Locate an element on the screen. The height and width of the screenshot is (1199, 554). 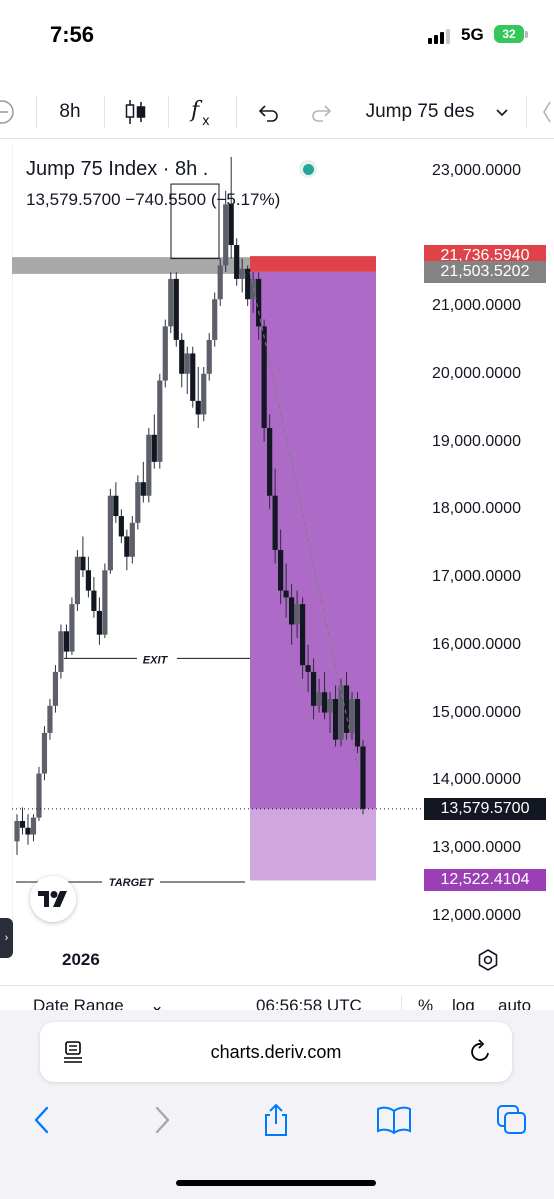
exit-annotation: EXIT is located at coordinates (156, 660).